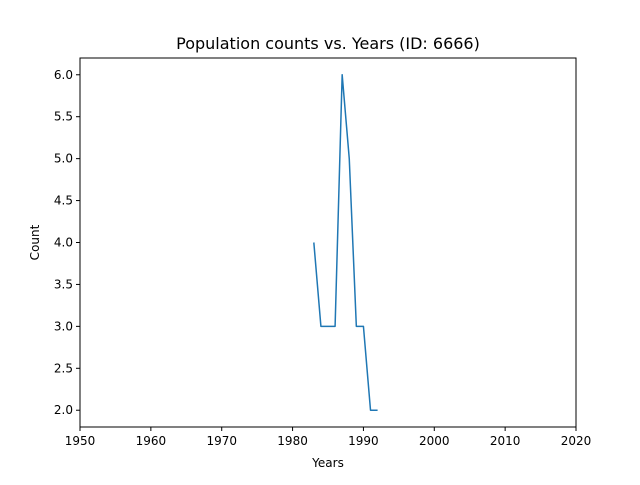 This screenshot has width=640, height=485. I want to click on y-tick-label: 5.5, so click(63, 117).